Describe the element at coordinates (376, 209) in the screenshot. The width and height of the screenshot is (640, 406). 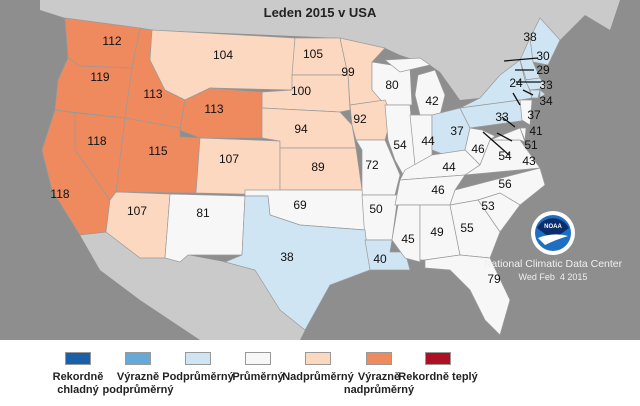
I see `rank-label-ar: 50` at that location.